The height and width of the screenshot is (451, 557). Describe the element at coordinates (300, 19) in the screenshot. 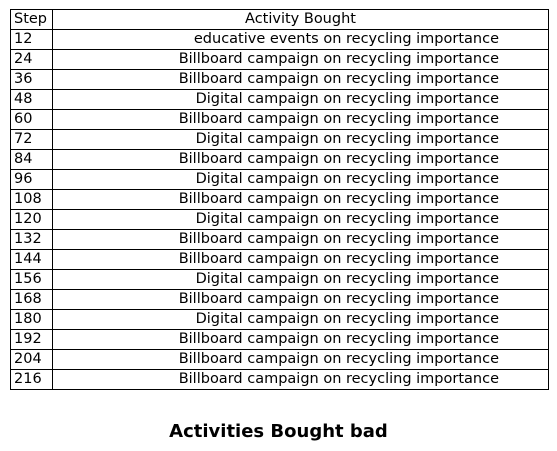

I see `header-activity-bought: Activity Bought` at that location.